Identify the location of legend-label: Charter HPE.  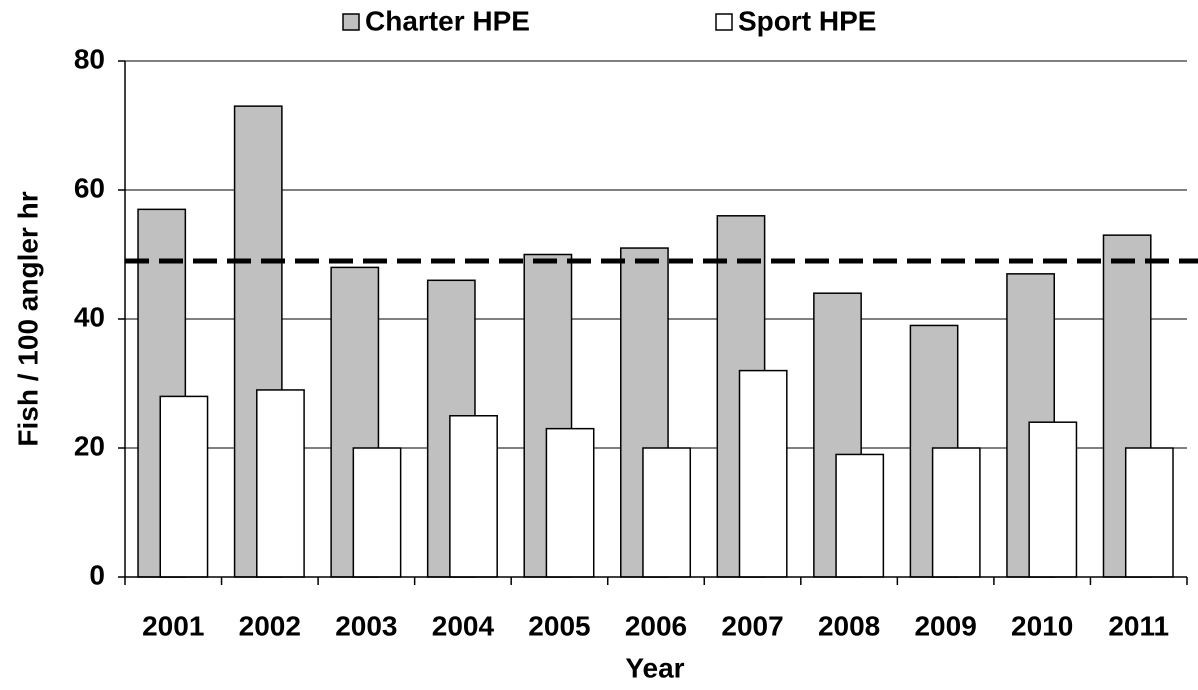
(447, 20).